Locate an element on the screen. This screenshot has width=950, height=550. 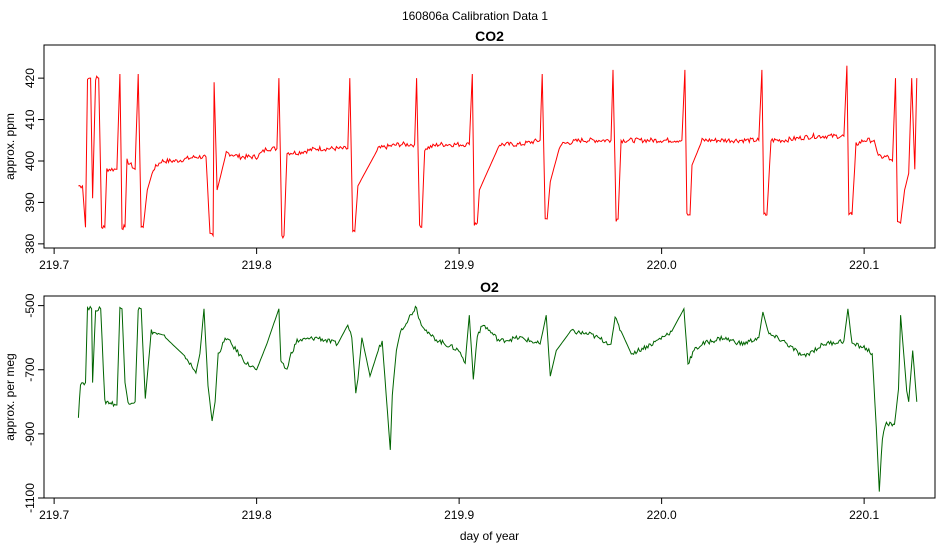
o2-x-tick-label: 220.1 is located at coordinates (864, 515).